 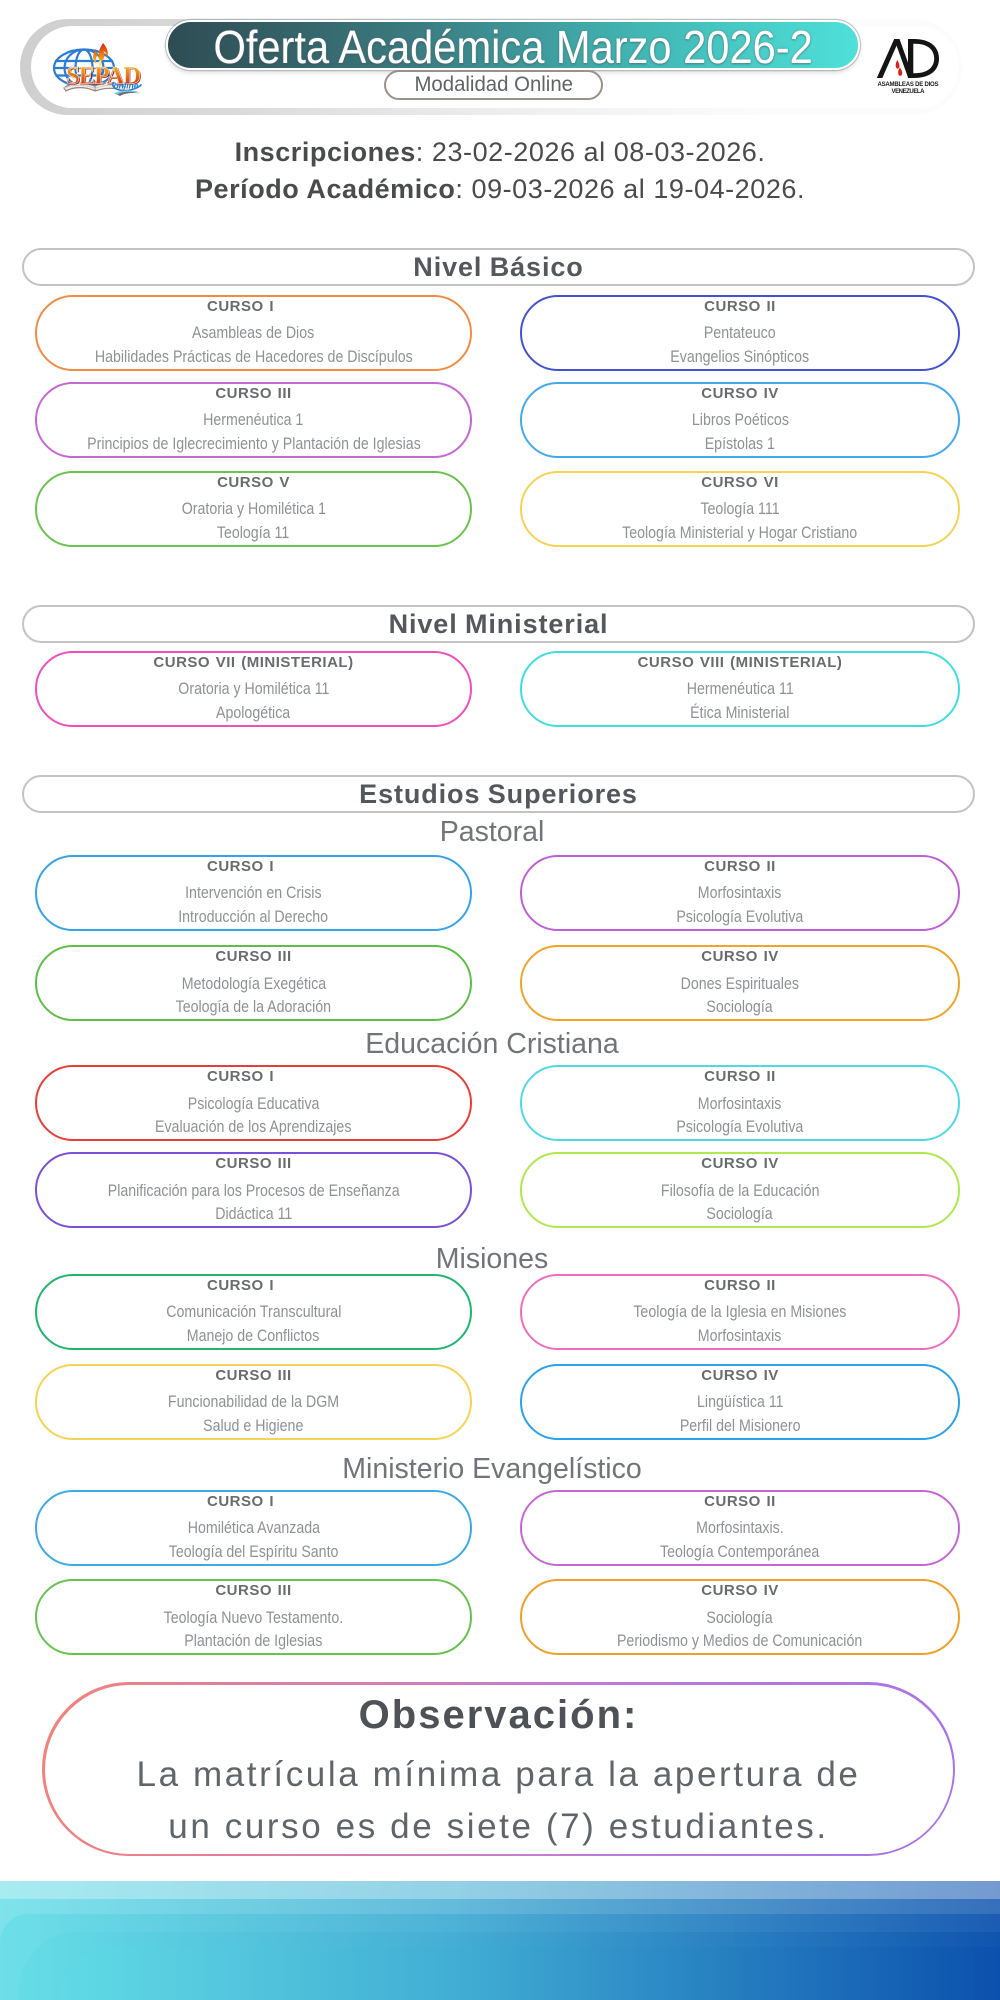 I want to click on svg-text: ASAMBLEAS DE DIOS, so click(x=908, y=85).